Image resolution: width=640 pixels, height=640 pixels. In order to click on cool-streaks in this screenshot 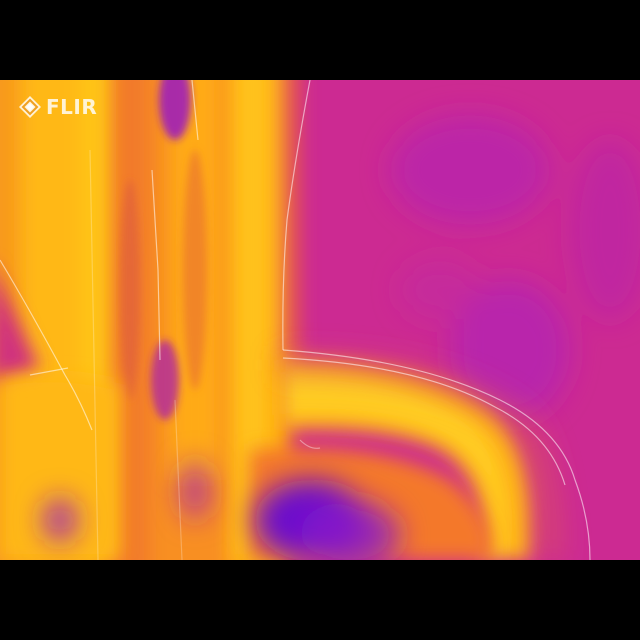, I will do `click(163, 250)`.